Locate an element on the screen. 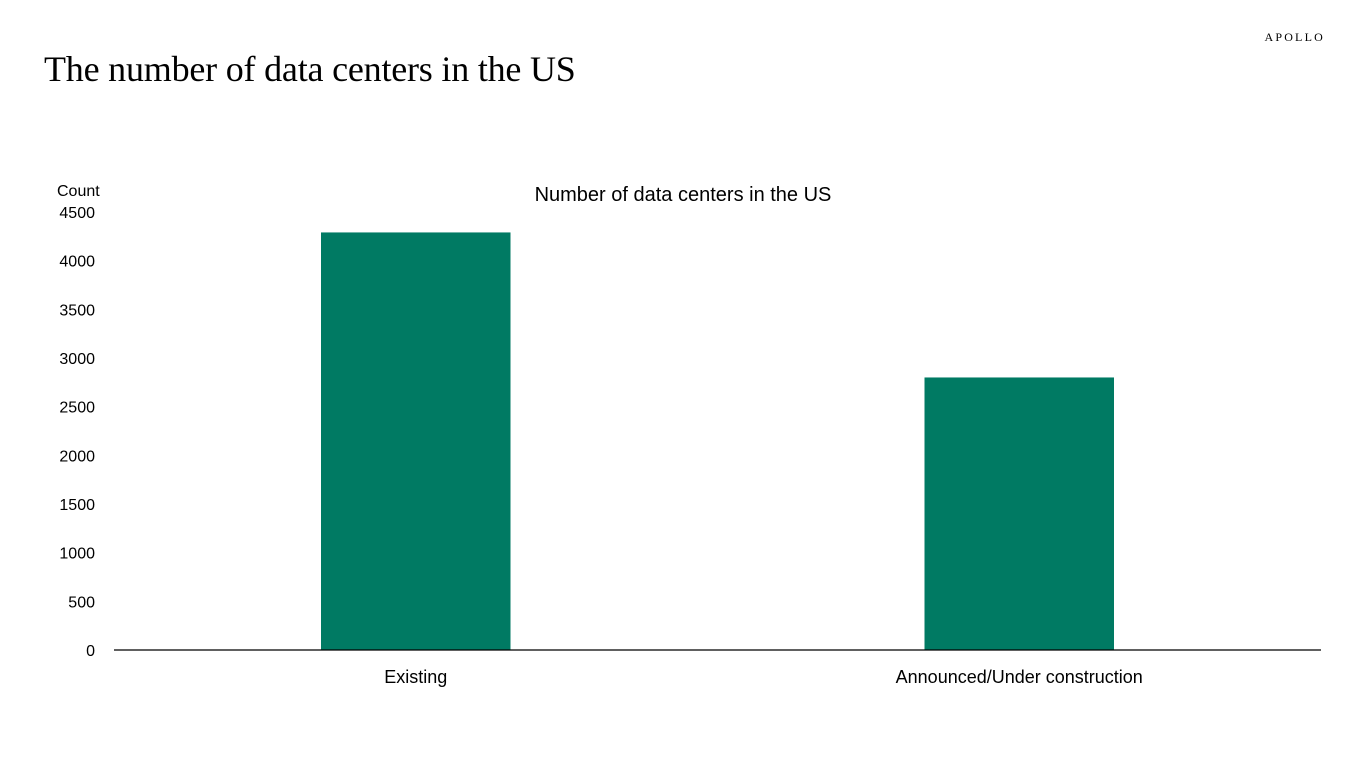 This screenshot has width=1366, height=768. x-tick-label: Announced/Under construction is located at coordinates (1019, 677).